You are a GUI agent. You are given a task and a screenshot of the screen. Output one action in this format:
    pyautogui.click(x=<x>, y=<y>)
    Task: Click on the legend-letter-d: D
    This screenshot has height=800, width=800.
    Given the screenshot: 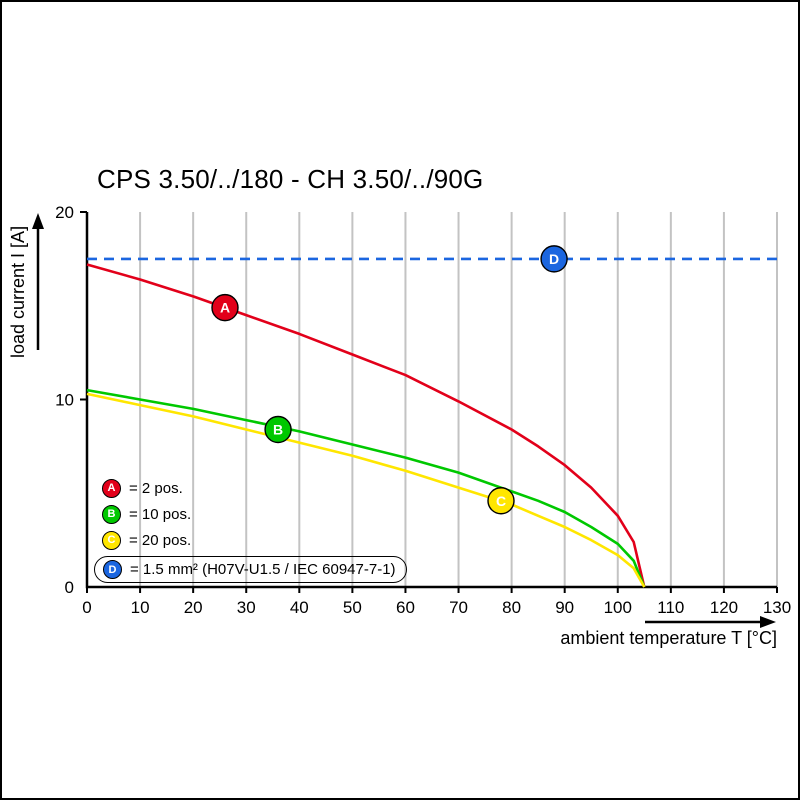 What is the action you would take?
    pyautogui.click(x=112, y=569)
    